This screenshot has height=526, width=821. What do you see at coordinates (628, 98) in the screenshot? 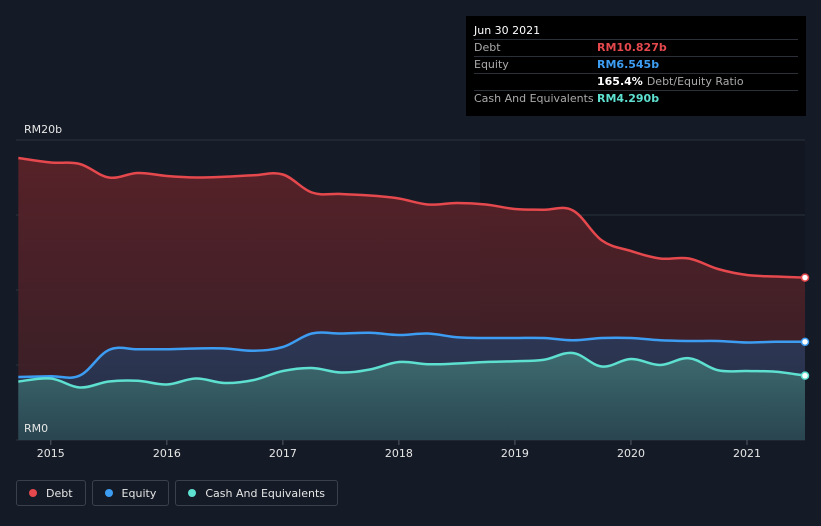
I see `tooltip-cash-value: RM4.290b` at bounding box center [628, 98].